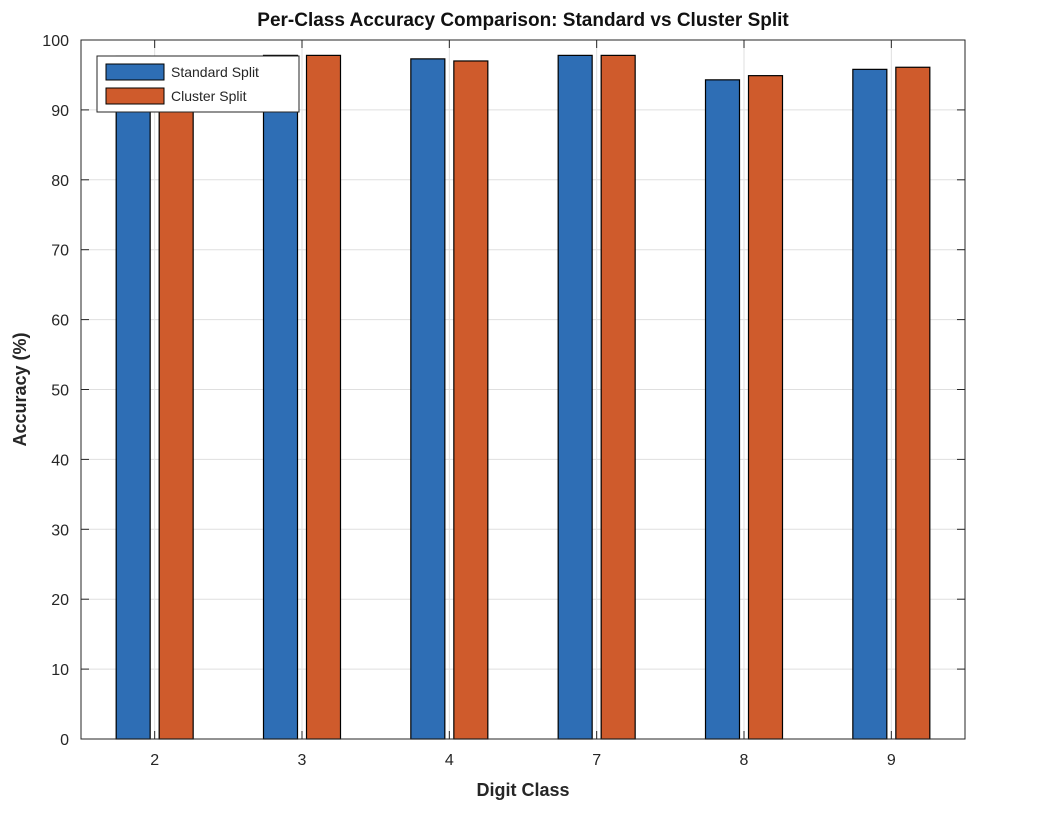  I want to click on y-tick-label-10: 10, so click(60, 670).